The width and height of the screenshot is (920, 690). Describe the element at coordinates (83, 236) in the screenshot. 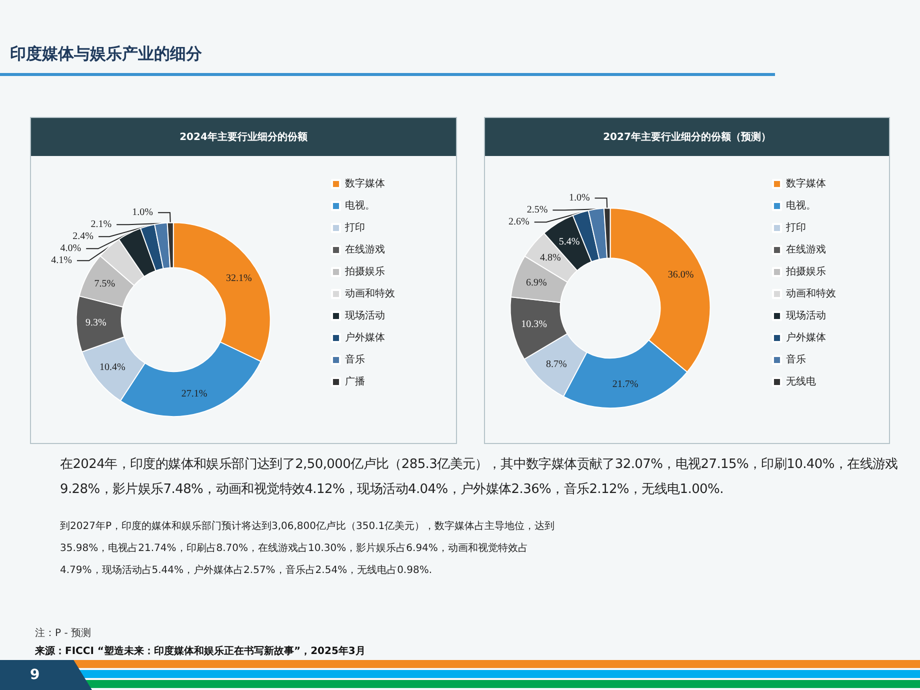

I see `data-label: 2.4%` at that location.